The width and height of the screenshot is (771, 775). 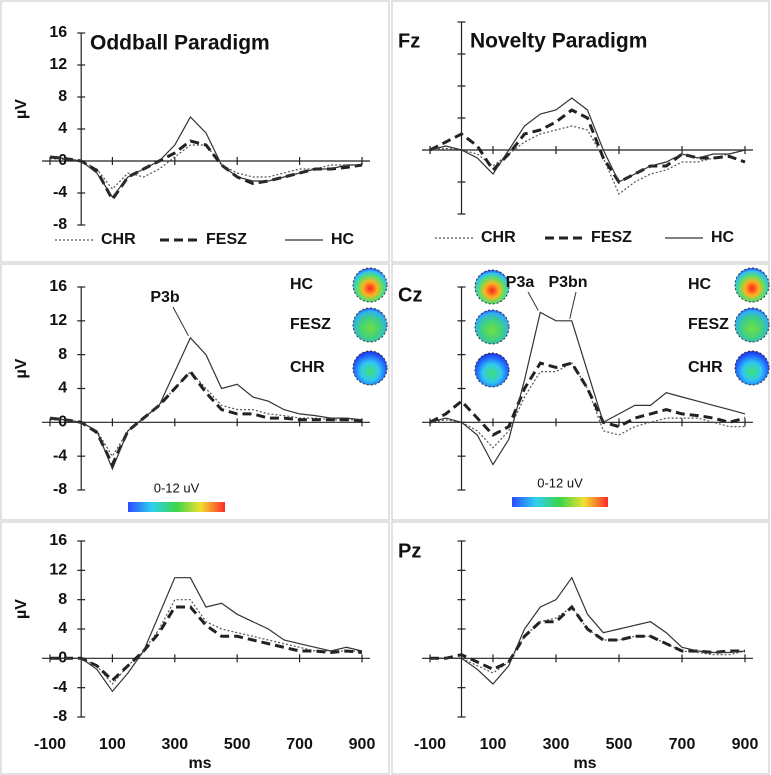 I want to click on annotation: P3a, so click(x=520, y=282).